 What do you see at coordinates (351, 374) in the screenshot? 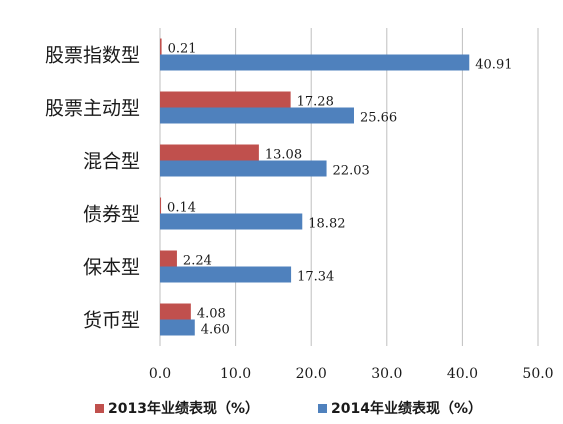
I see `x-tick-labels: 0.0 10.0 20.0 30.0 40.0 50.0` at bounding box center [351, 374].